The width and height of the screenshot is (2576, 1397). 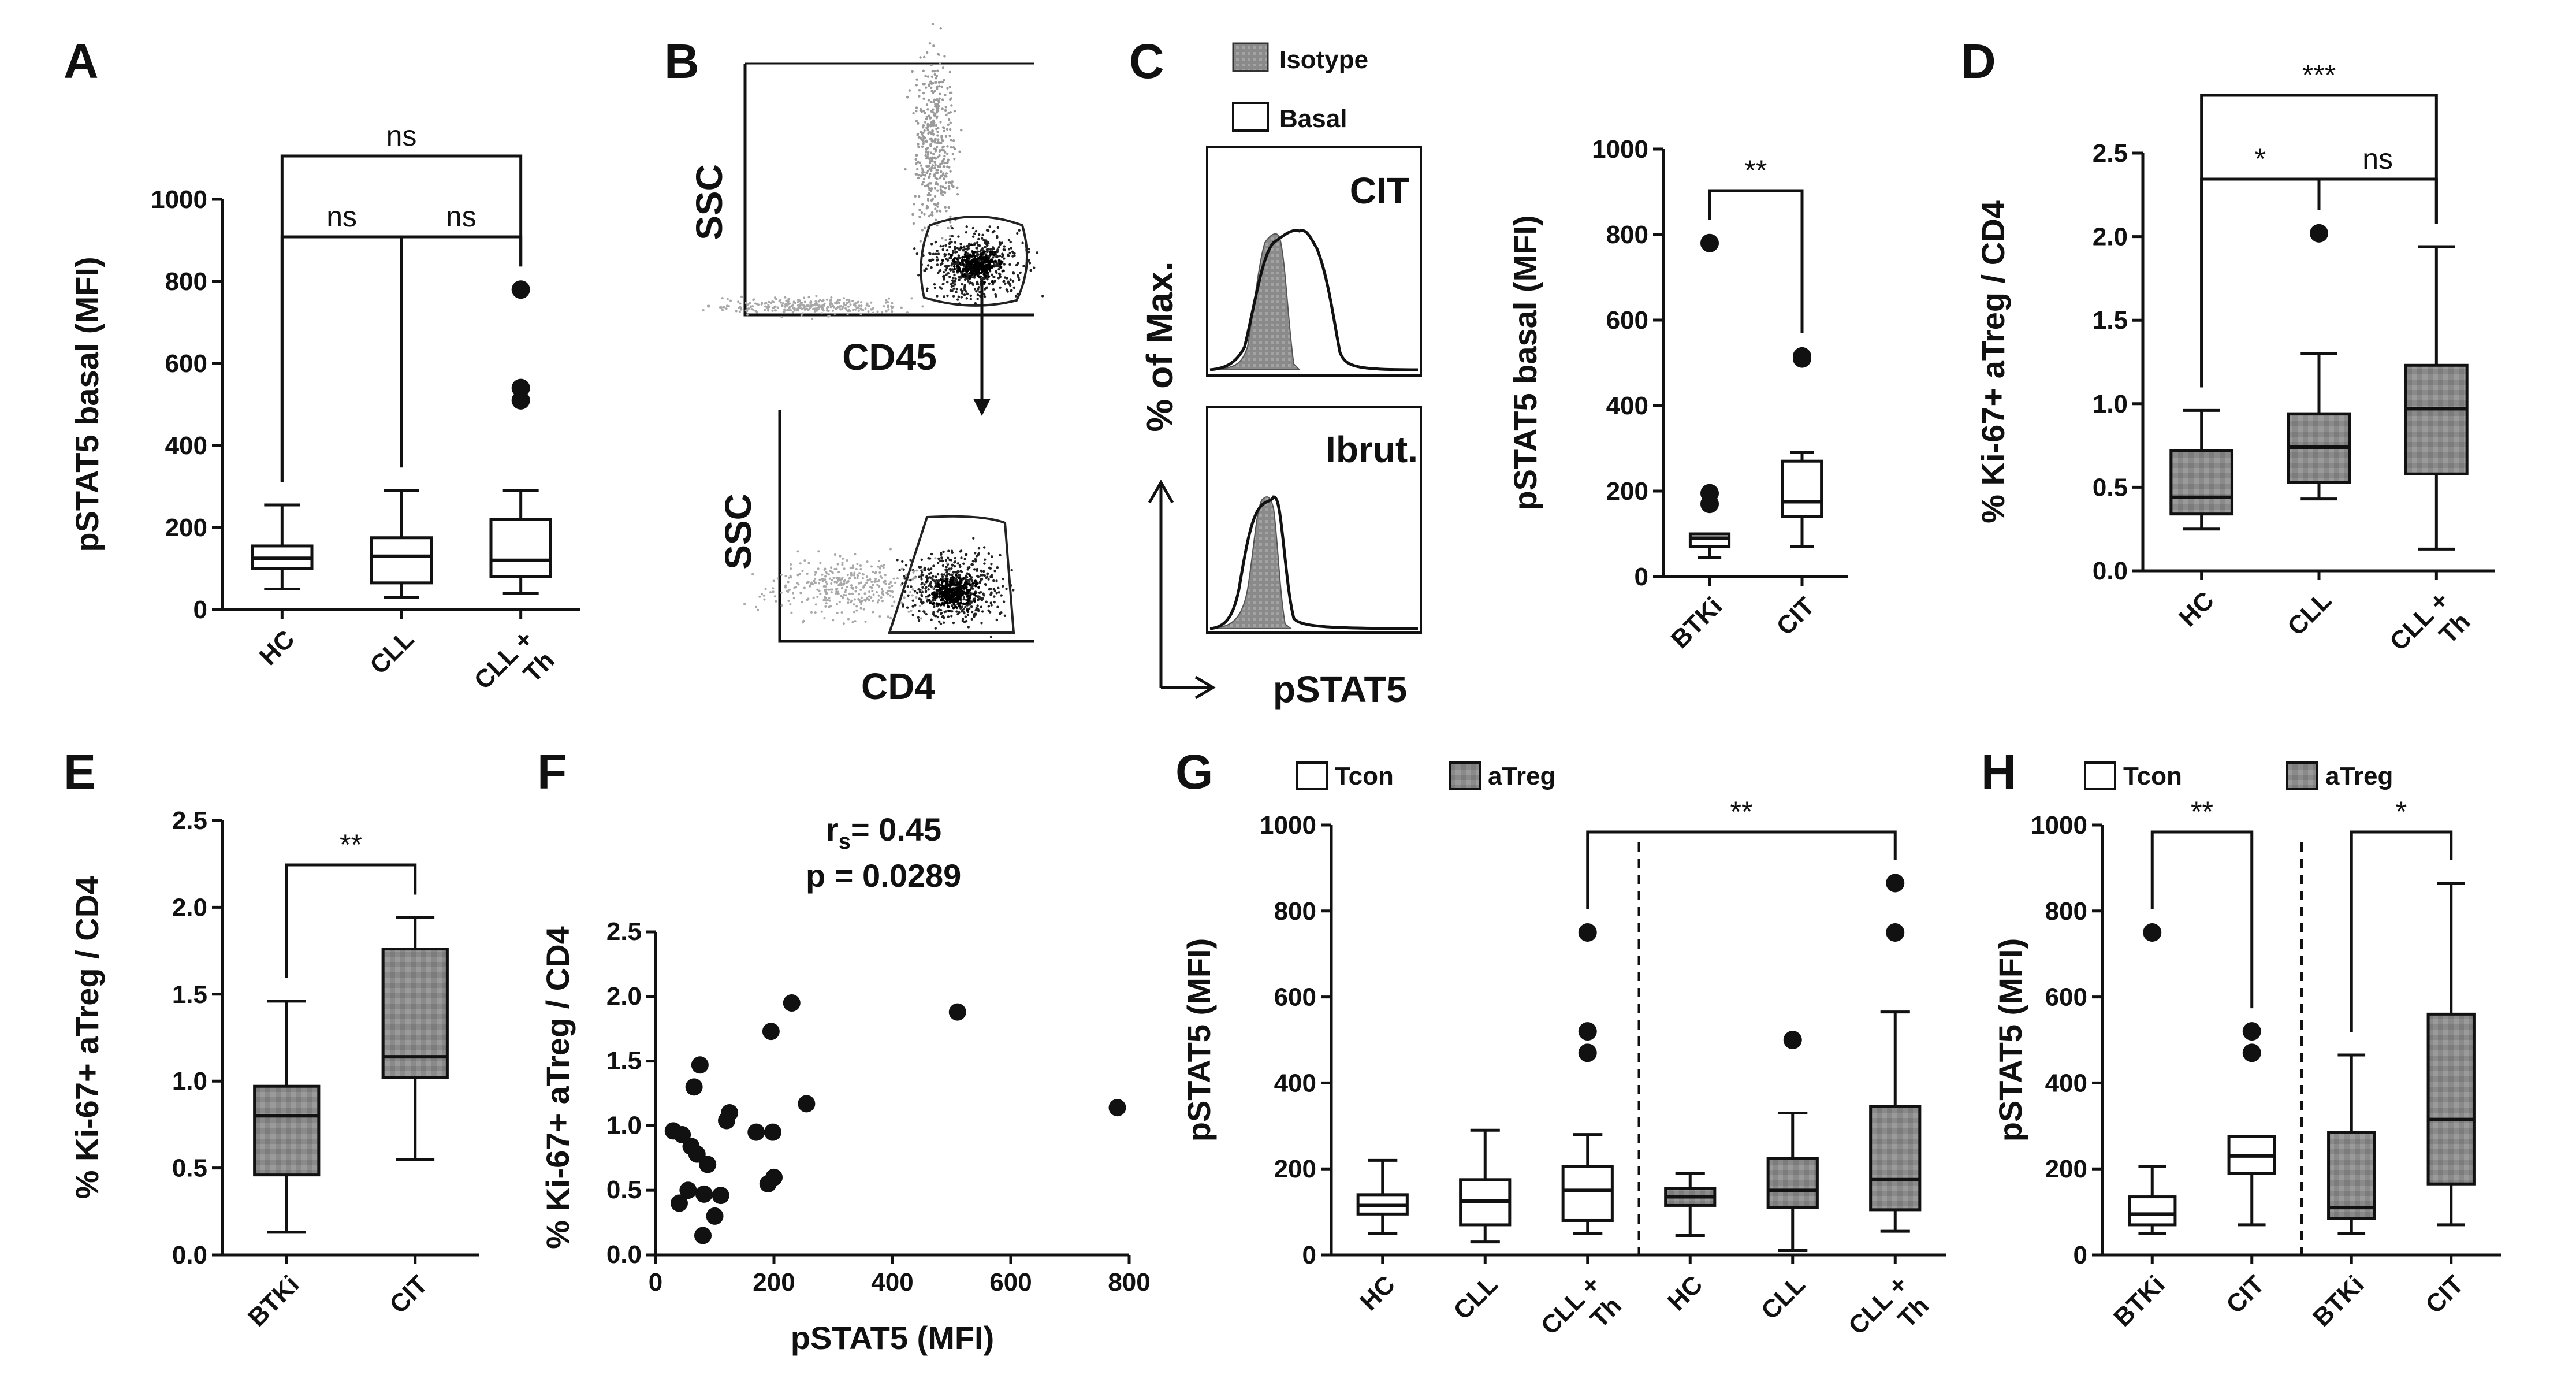 What do you see at coordinates (2066, 997) in the screenshot?
I see `chart-h-ytick-label: 600` at bounding box center [2066, 997].